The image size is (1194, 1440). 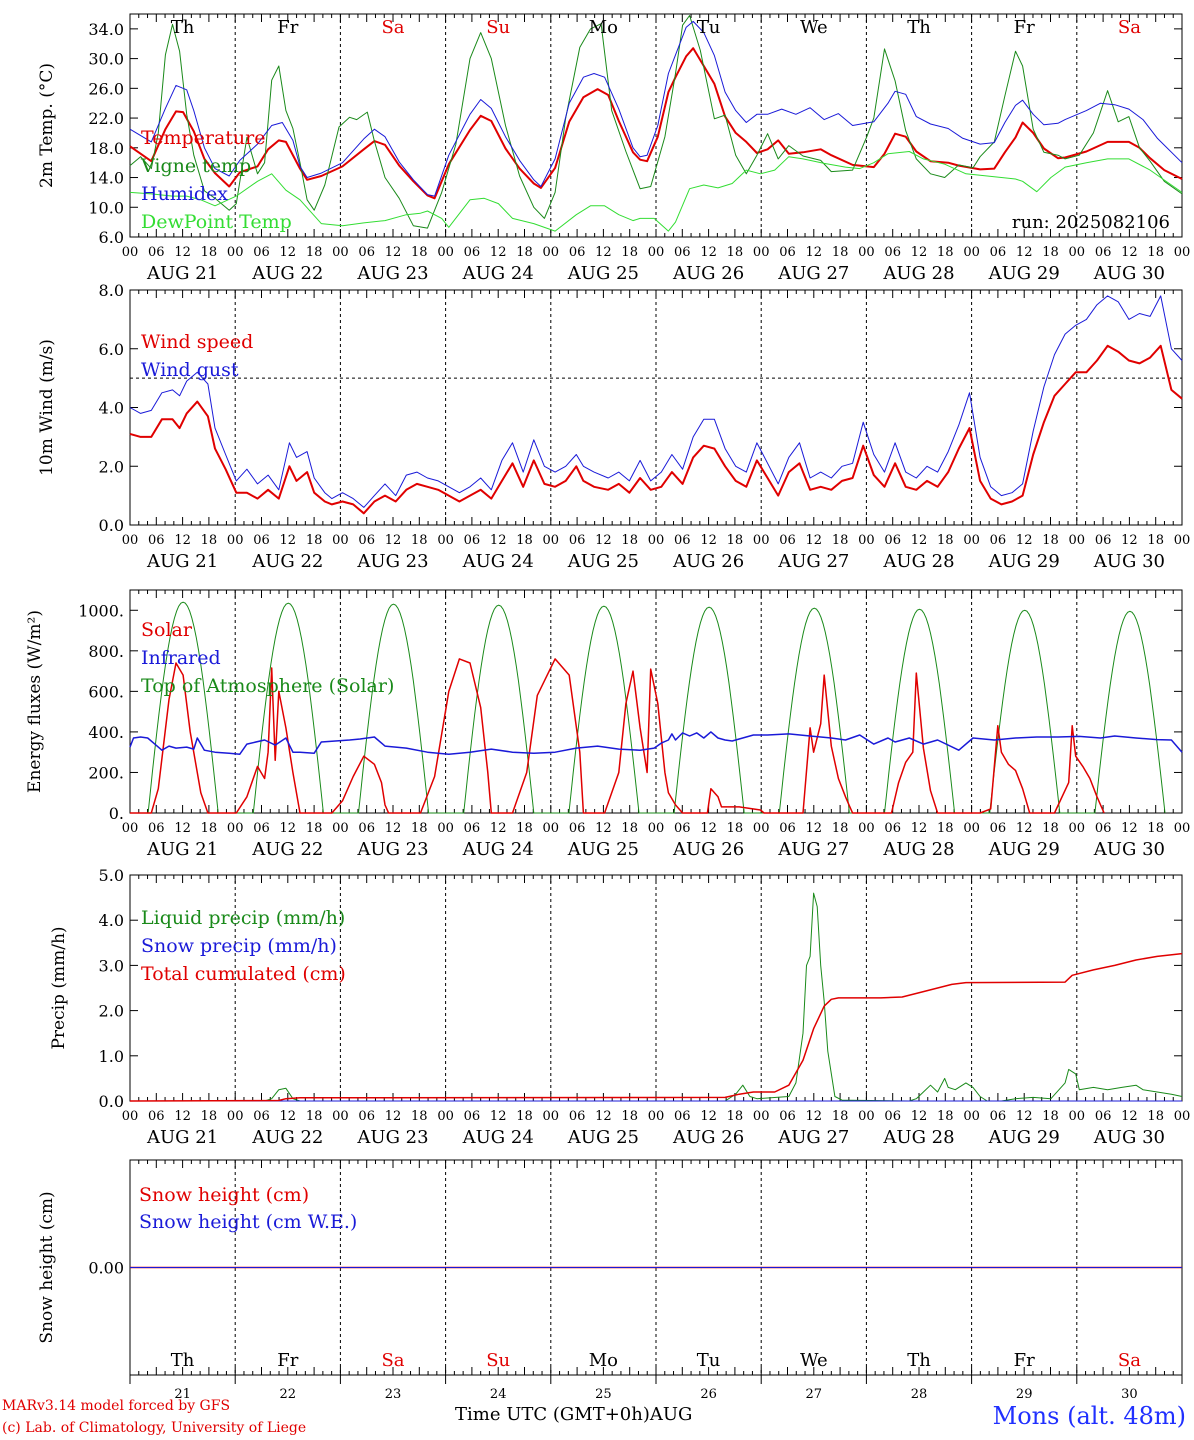 I want to click on day-name-label: Fr, so click(x=1024, y=27).